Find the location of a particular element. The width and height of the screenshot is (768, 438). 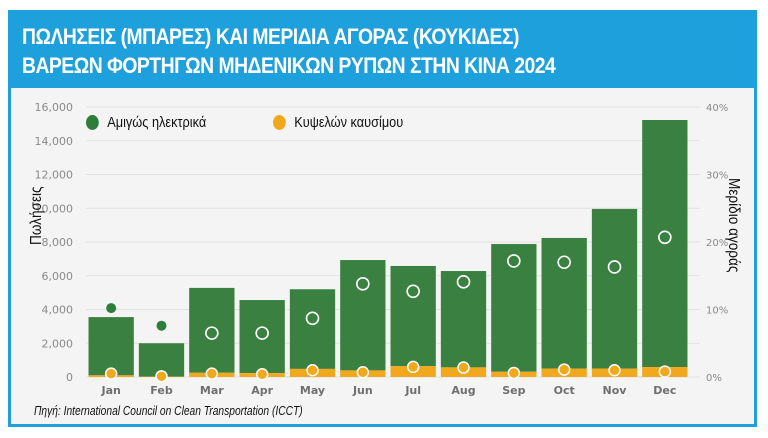

y2-tick-label: 0% is located at coordinates (714, 378).